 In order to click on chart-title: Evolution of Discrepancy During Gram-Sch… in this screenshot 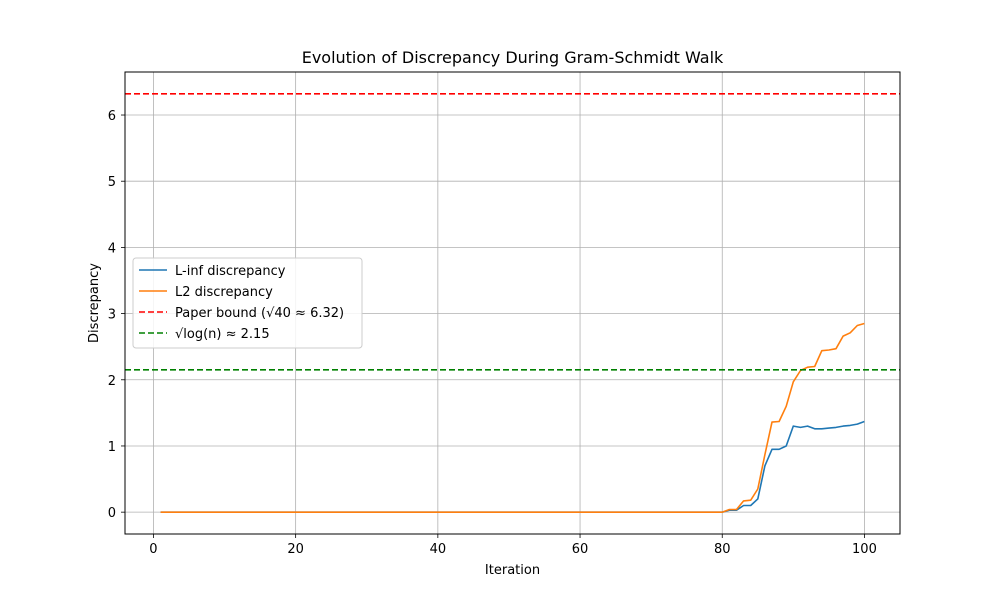, I will do `click(513, 57)`.